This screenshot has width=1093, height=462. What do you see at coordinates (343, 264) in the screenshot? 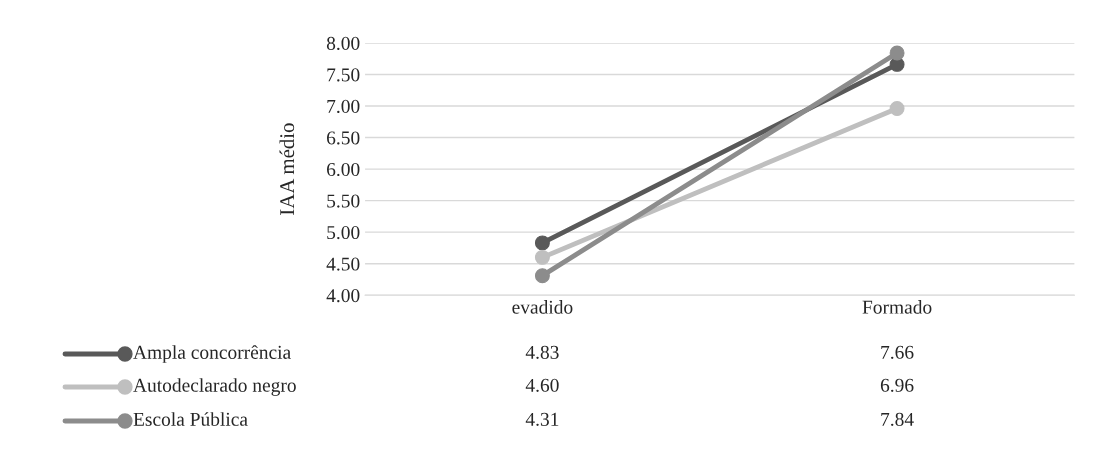
I see `y-tick-label: 4.50` at bounding box center [343, 264].